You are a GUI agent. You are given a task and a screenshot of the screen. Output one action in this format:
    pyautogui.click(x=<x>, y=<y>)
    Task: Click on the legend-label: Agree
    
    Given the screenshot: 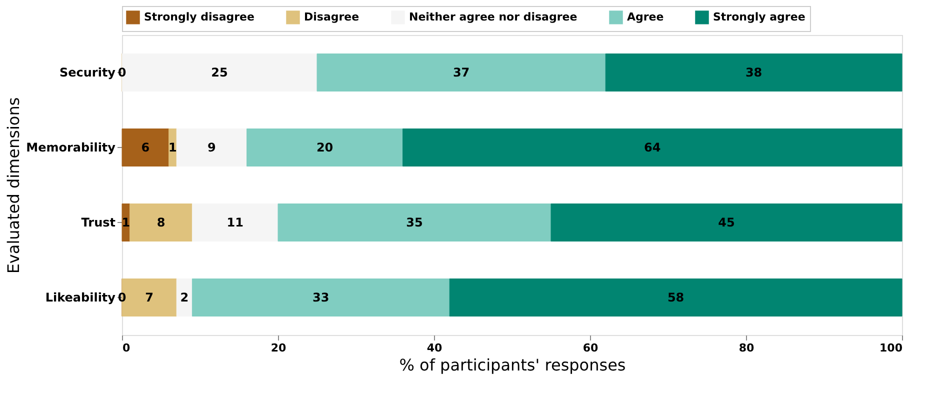 What is the action you would take?
    pyautogui.click(x=645, y=17)
    